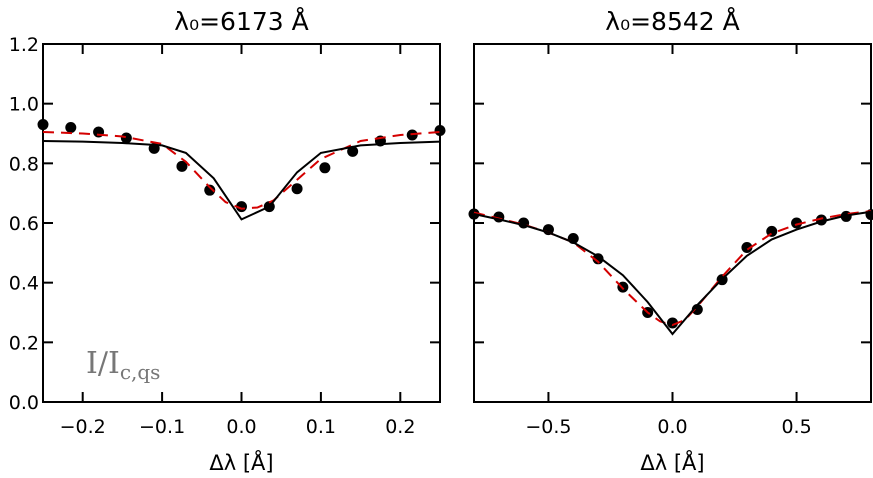 This screenshot has height=478, width=873. What do you see at coordinates (83, 427) in the screenshot?
I see `x-tick-label: −0.2` at bounding box center [83, 427].